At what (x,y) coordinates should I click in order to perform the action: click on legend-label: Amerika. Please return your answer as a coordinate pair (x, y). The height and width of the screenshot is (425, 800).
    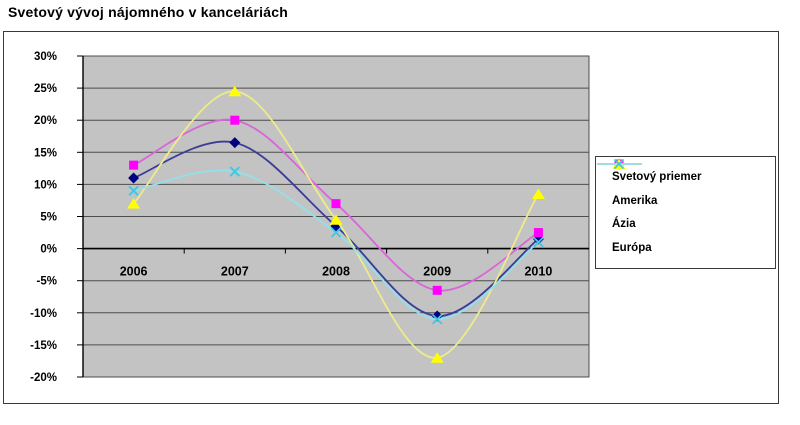
    Looking at the image, I should click on (635, 200).